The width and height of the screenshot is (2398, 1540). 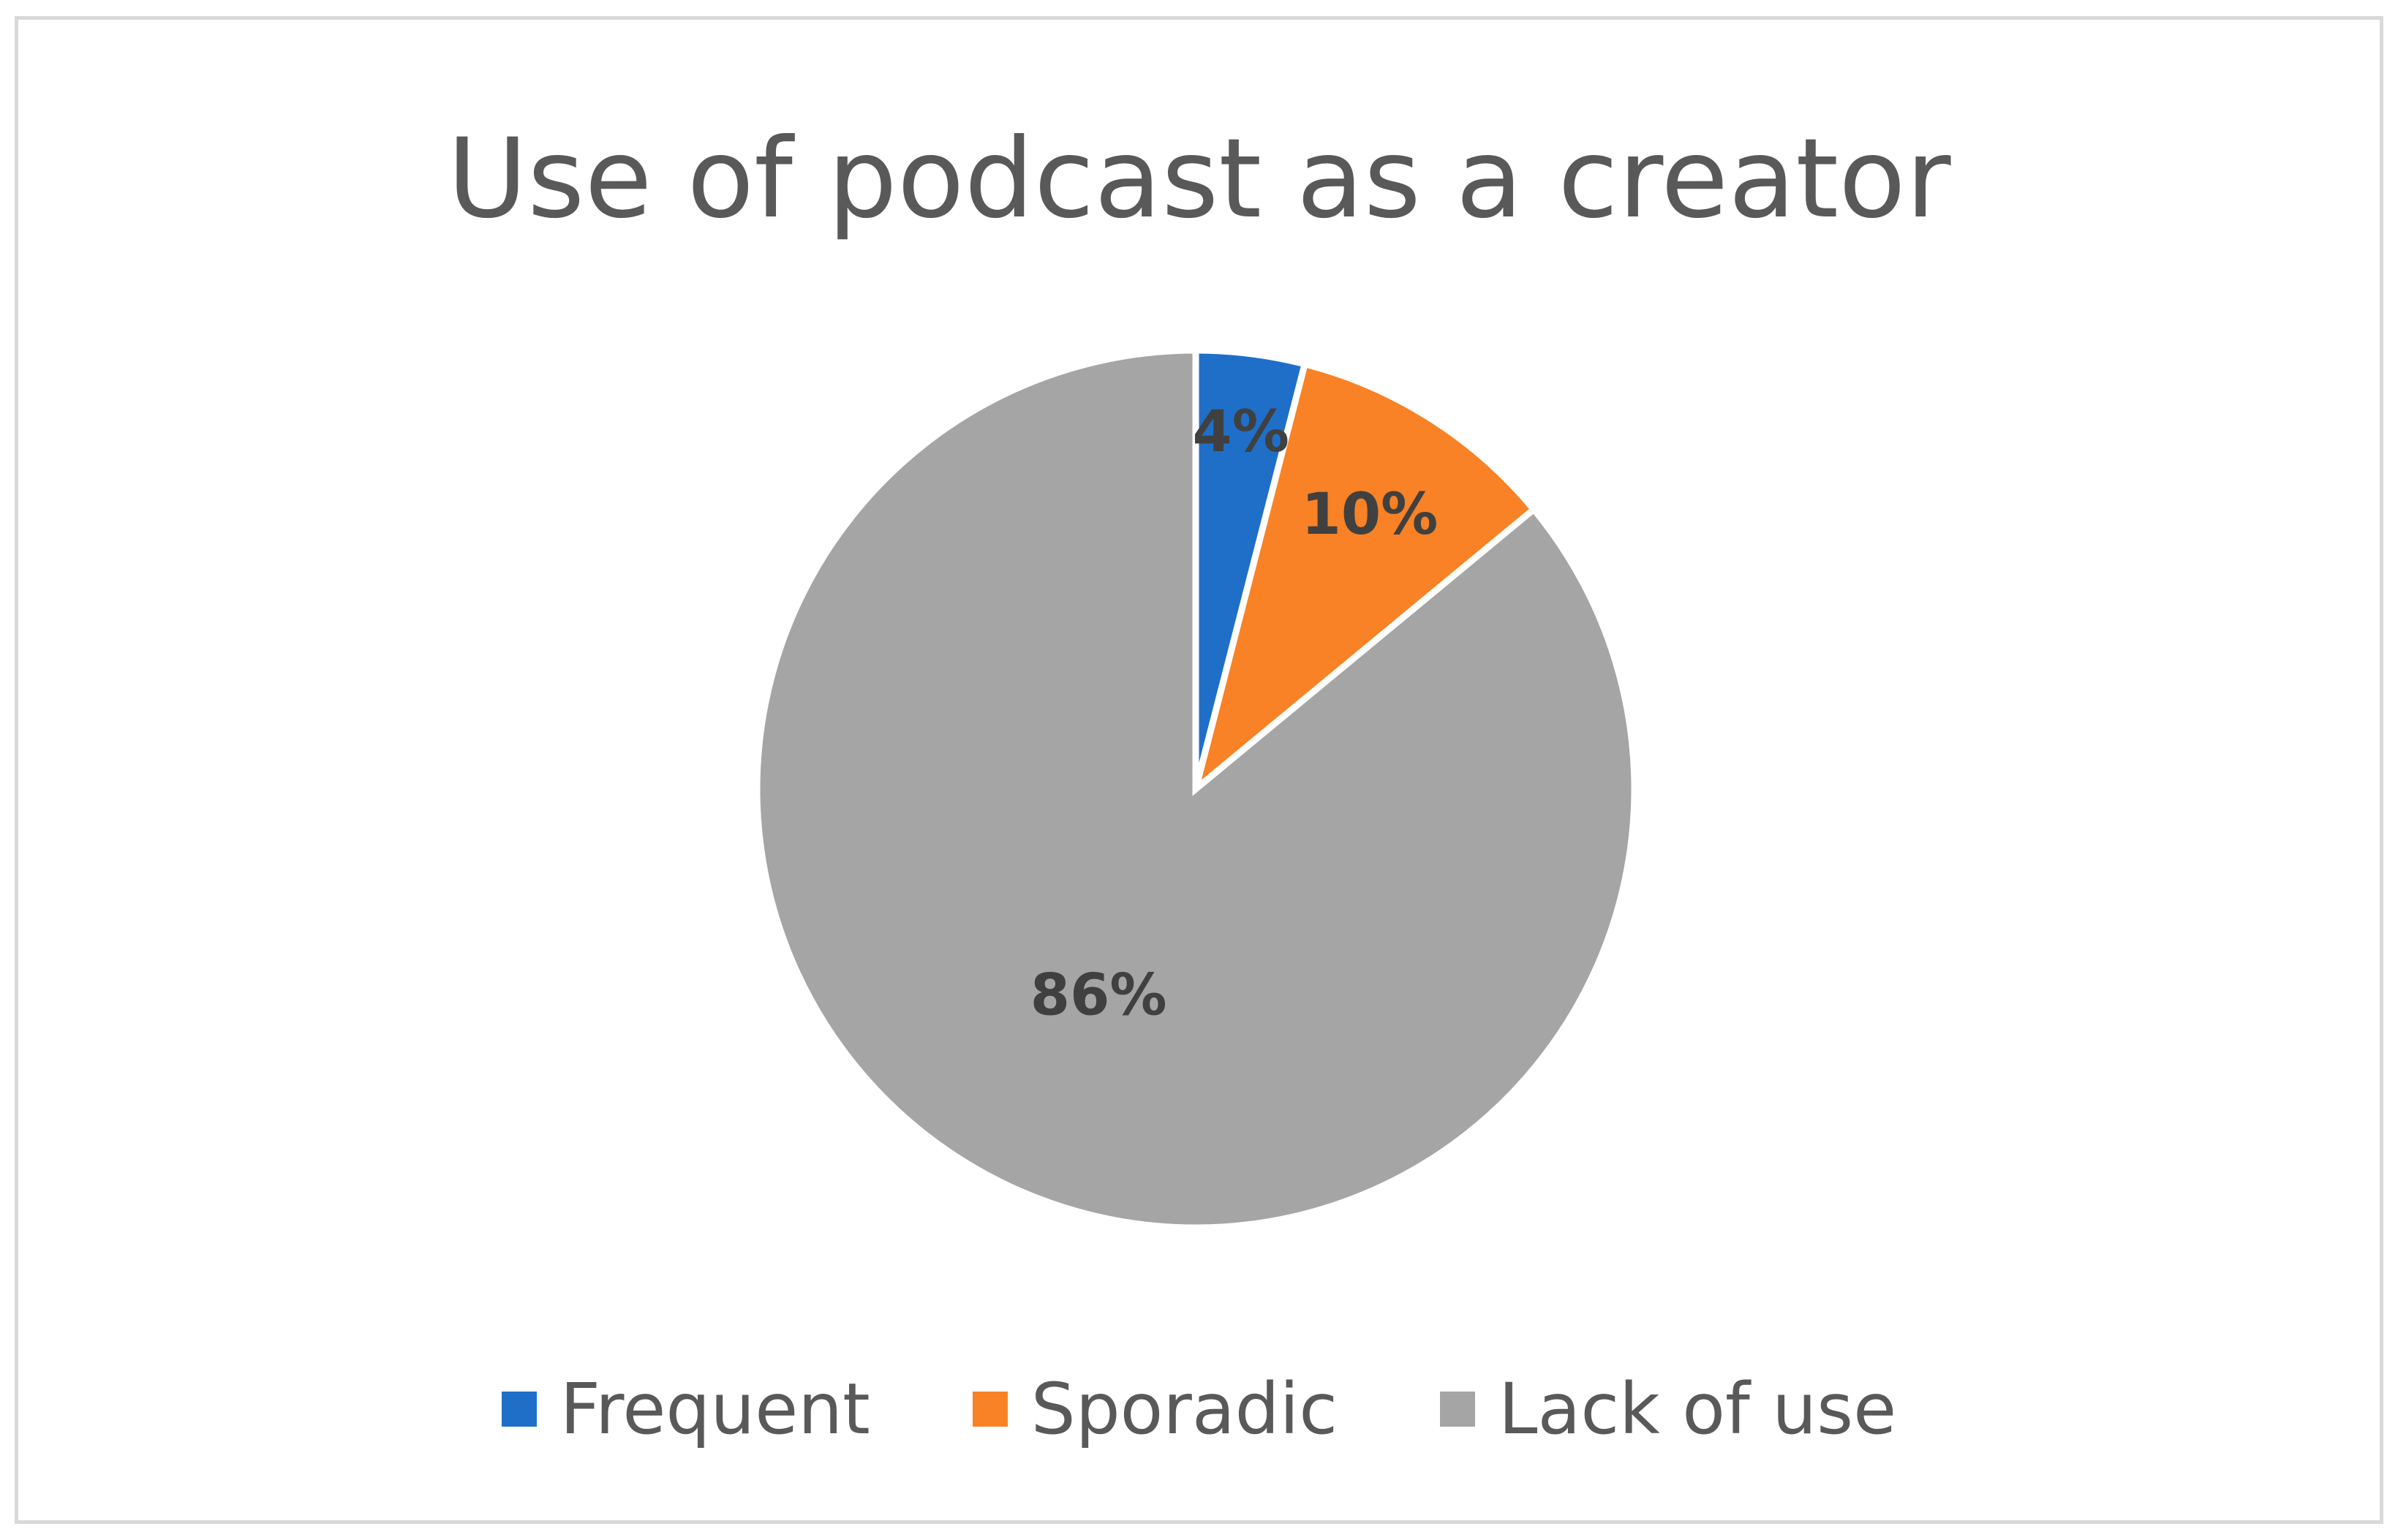 I want to click on chart-legend: Frequent Sporadic Lack of use, so click(x=1199, y=1409).